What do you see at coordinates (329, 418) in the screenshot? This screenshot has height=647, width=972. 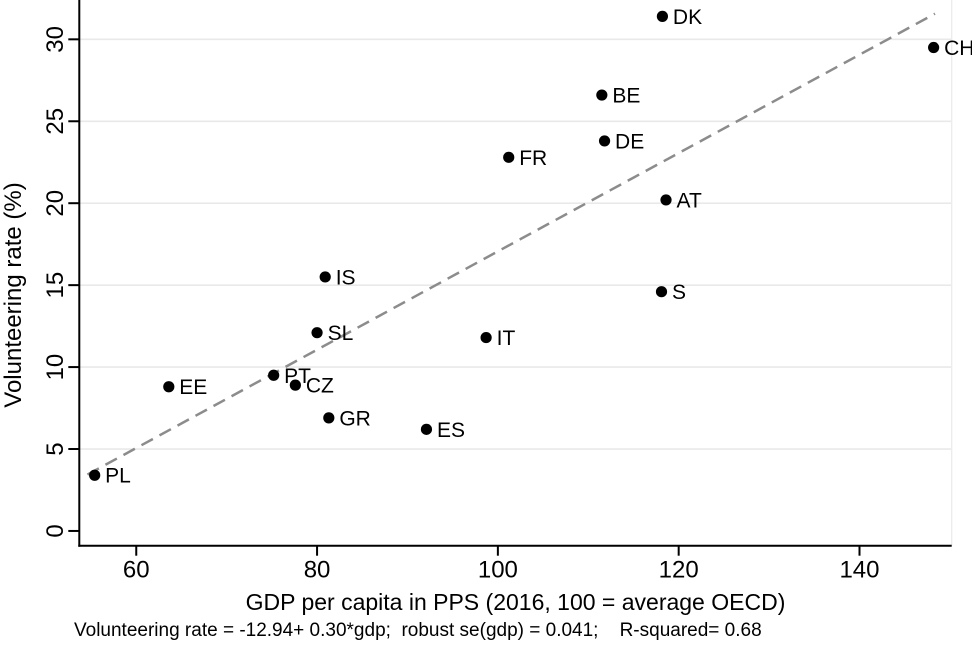 I see `data-point-GR` at bounding box center [329, 418].